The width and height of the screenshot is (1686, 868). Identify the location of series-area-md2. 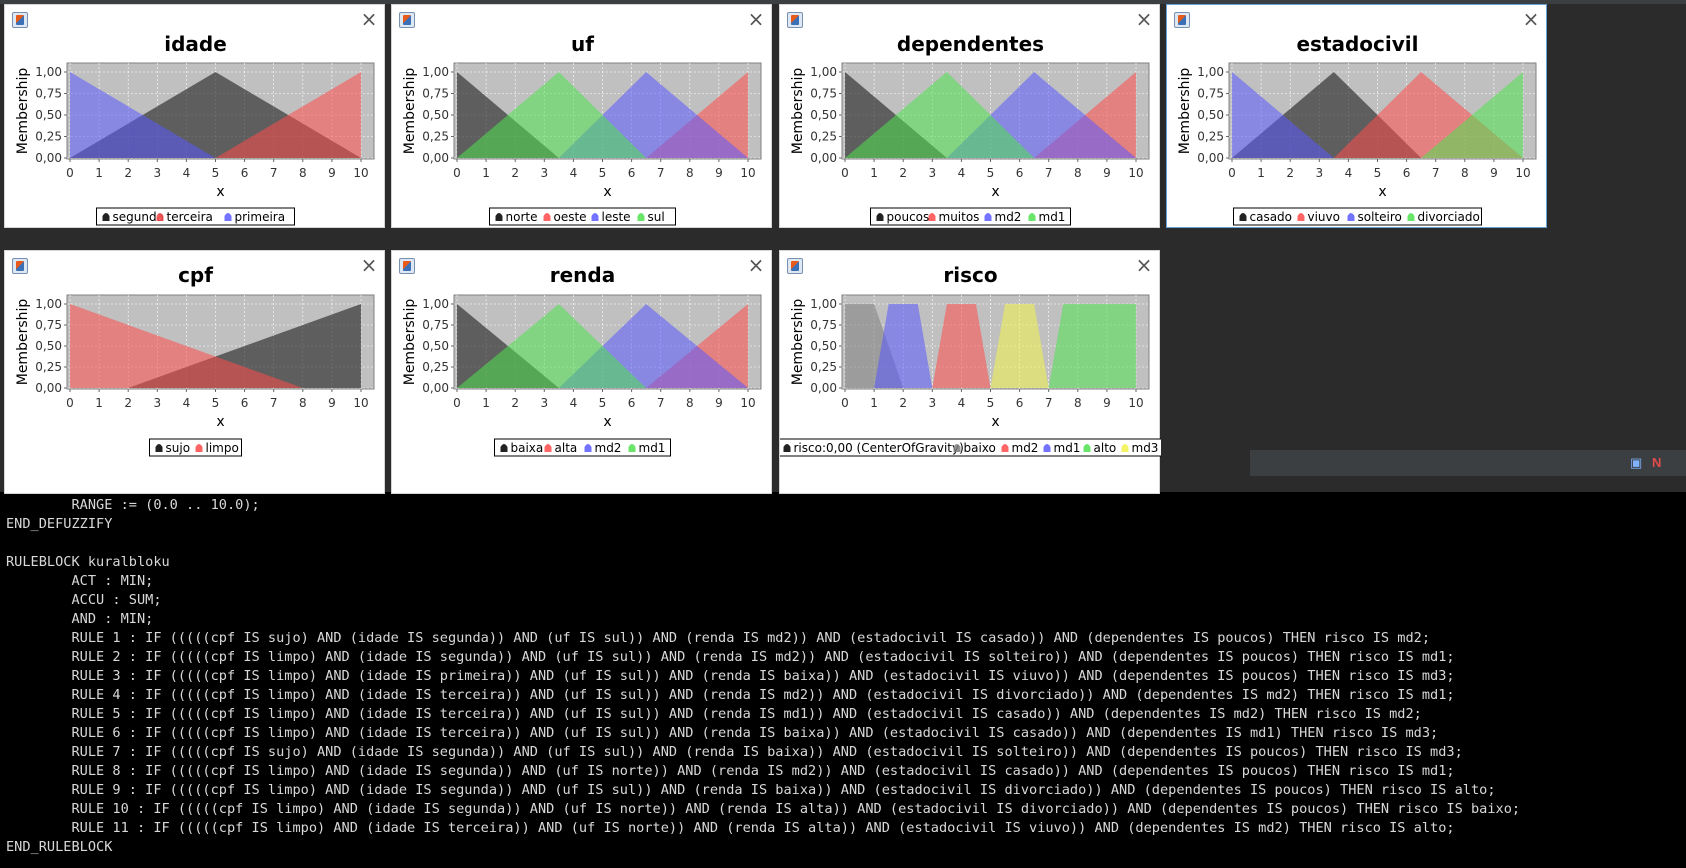
(961, 346).